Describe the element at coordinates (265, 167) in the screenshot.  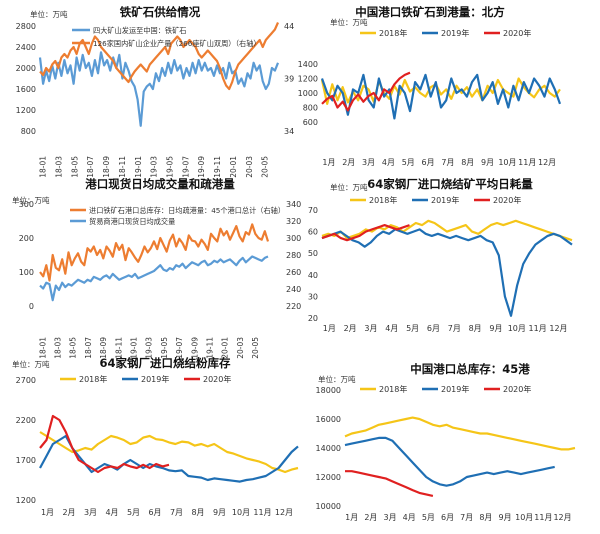
I see `x-tick-label: 20-05` at that location.